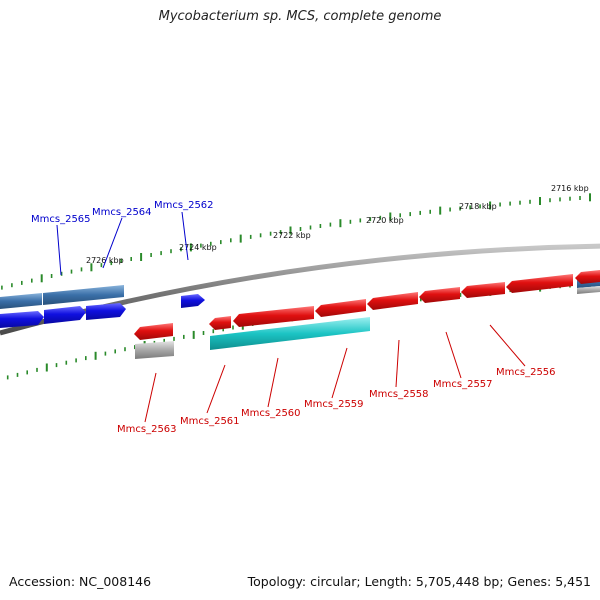  What do you see at coordinates (80, 581) in the screenshot?
I see `accession-text: Accession: NC_008146` at bounding box center [80, 581].